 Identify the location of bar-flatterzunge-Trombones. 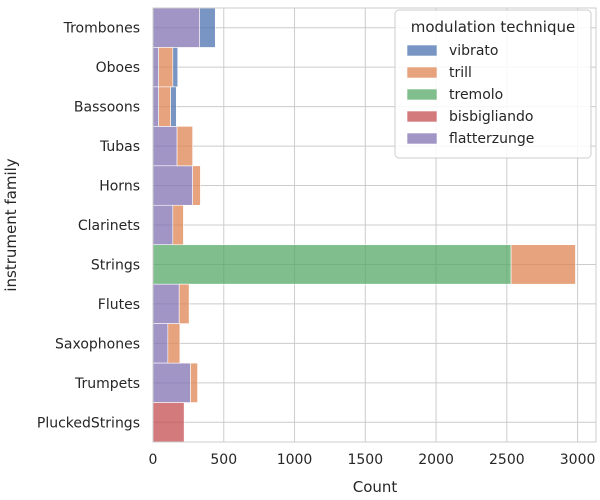
(176, 27).